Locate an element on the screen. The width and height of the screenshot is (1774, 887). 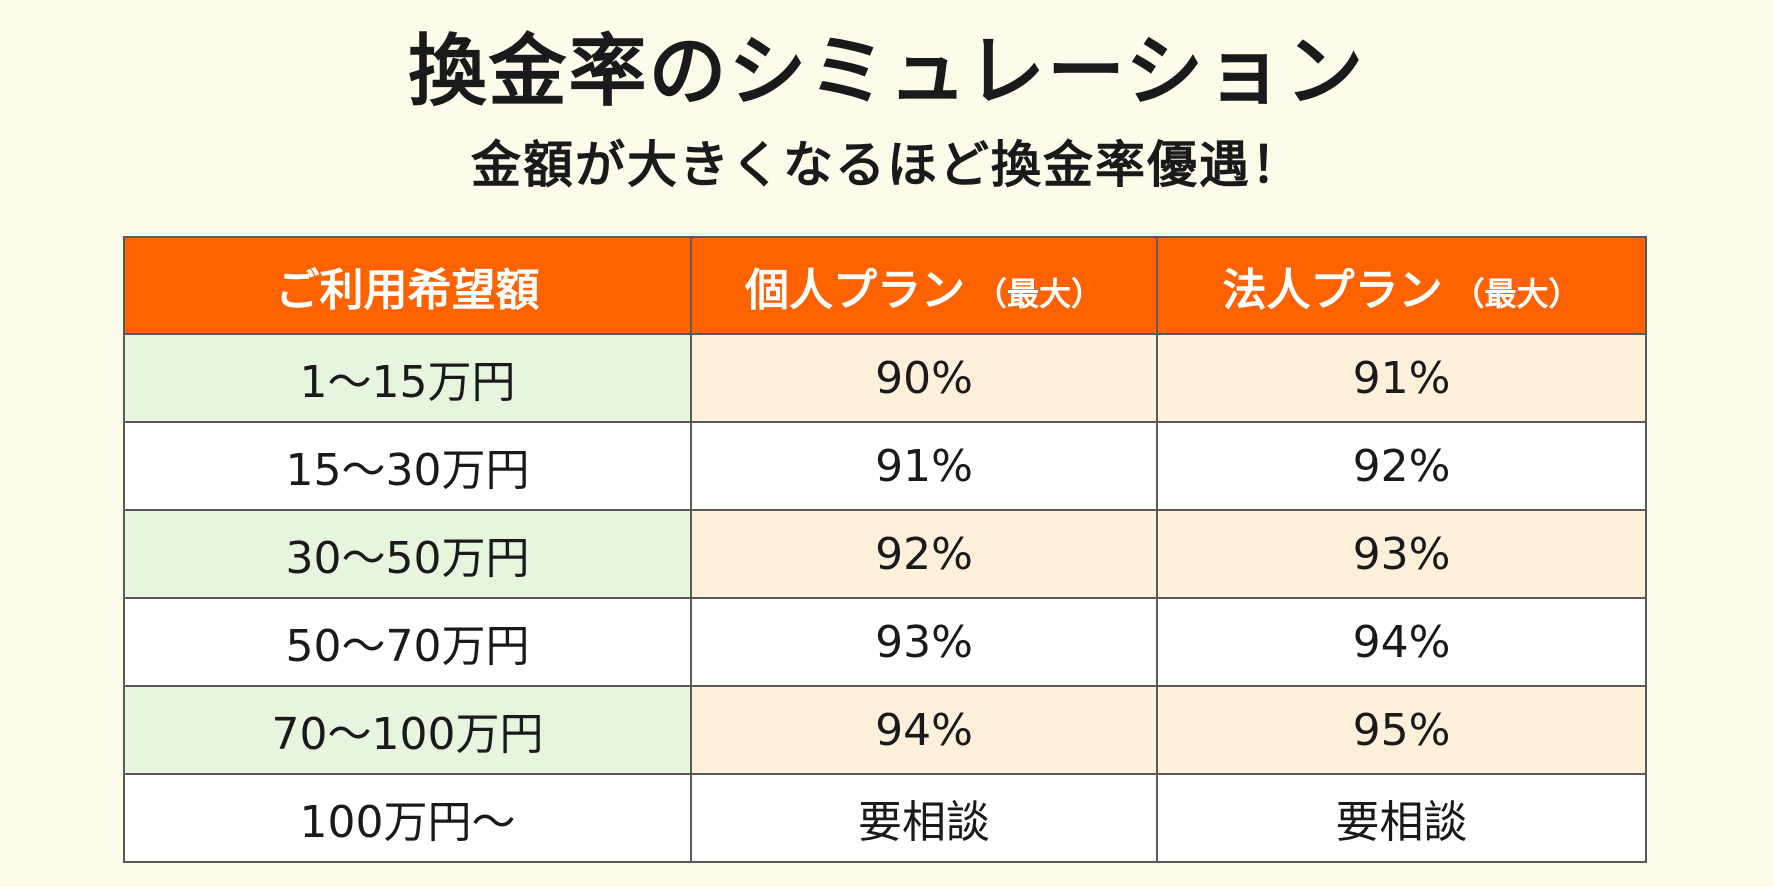
table-row: 70〜100万円 94% 95% is located at coordinates (885, 730).